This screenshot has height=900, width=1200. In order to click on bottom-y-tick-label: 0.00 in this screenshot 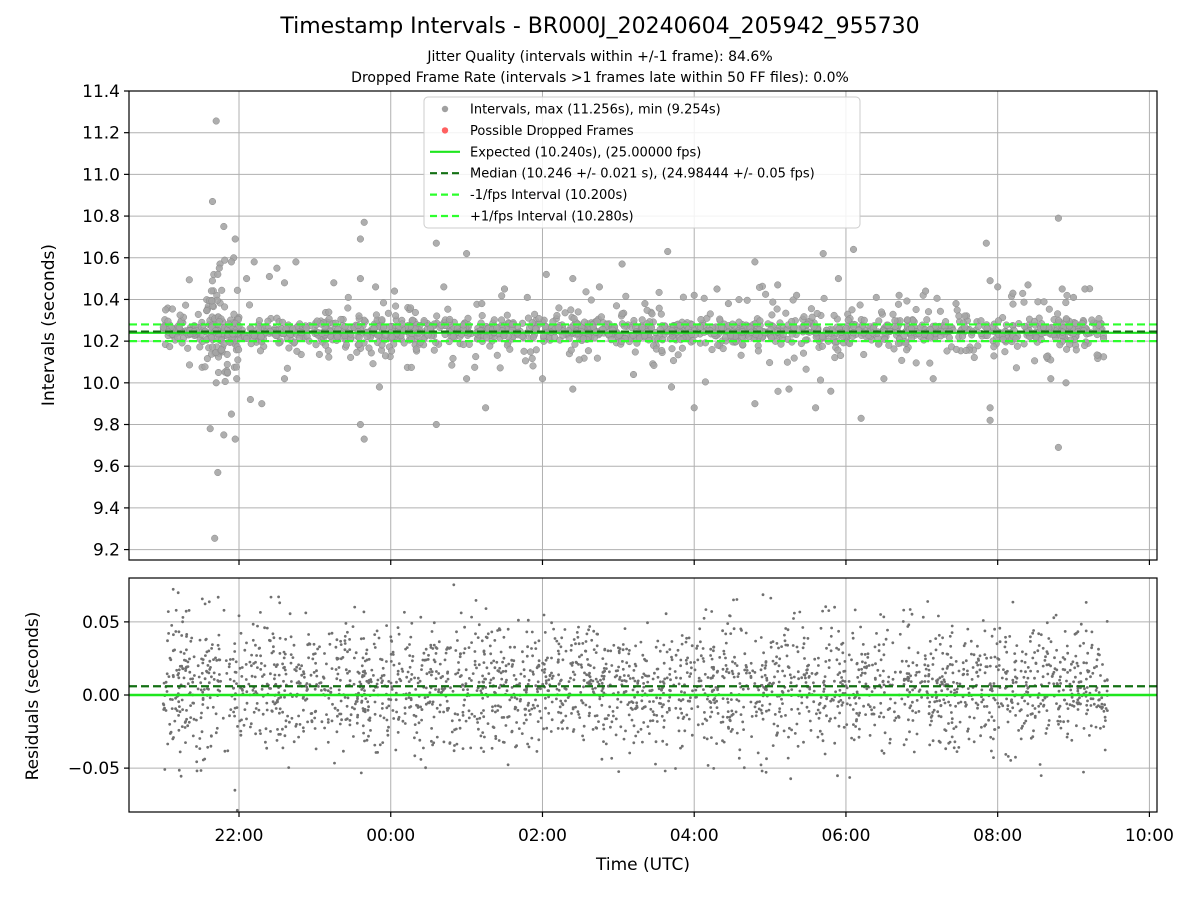, I will do `click(101, 696)`.